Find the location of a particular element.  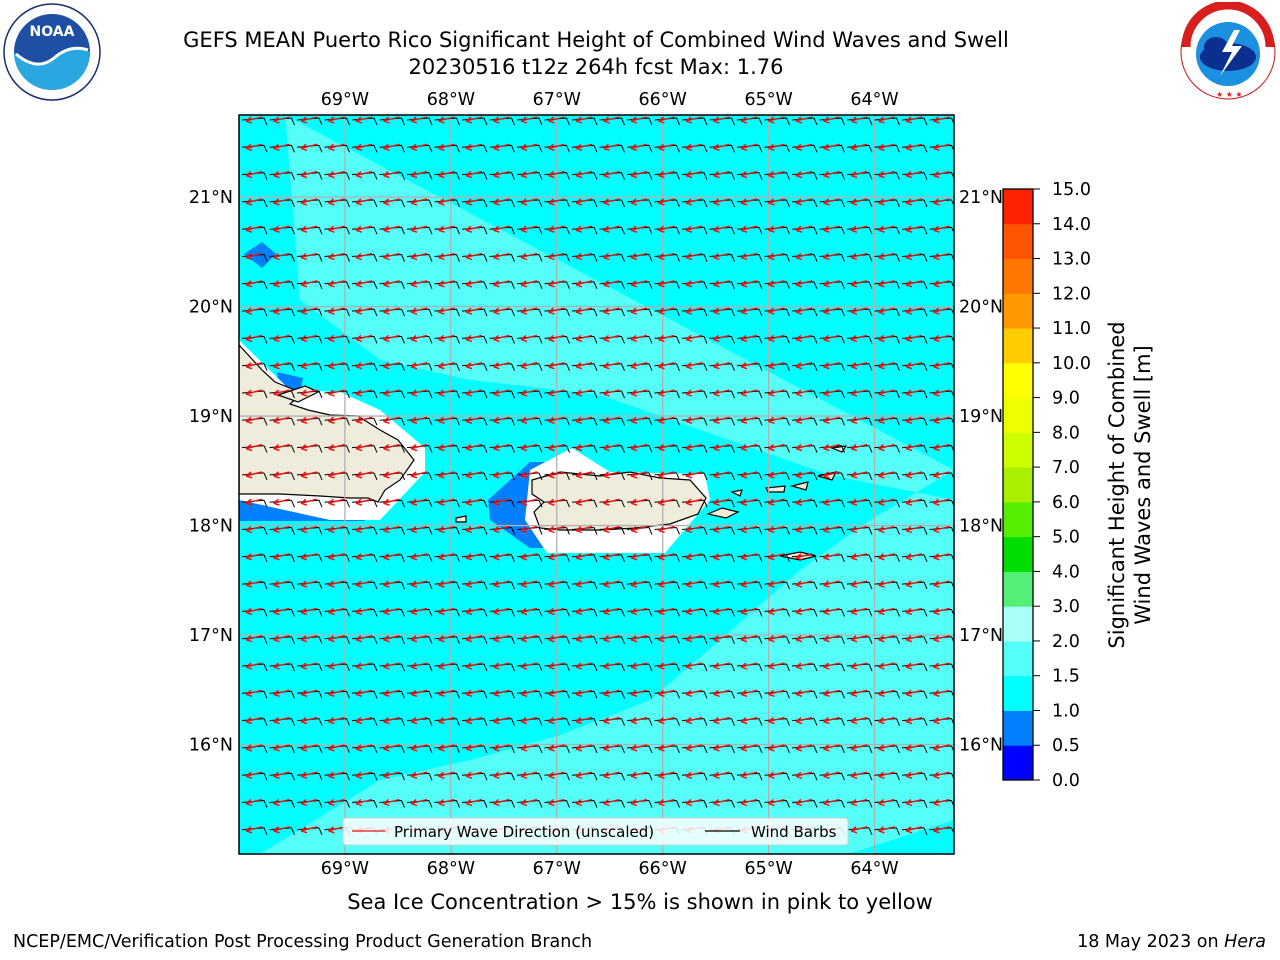

lat-label: 18°N is located at coordinates (211, 527).